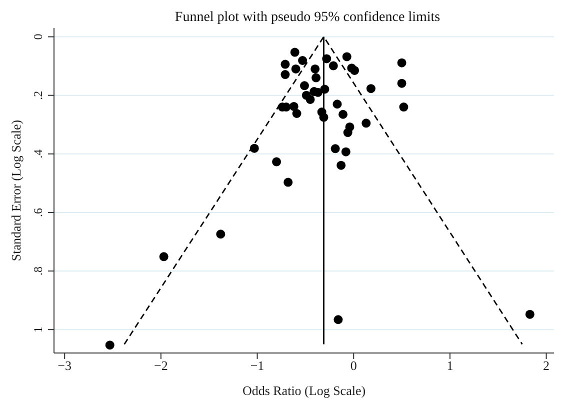  What do you see at coordinates (257, 366) in the screenshot?
I see `x-tick-label: −1` at bounding box center [257, 366].